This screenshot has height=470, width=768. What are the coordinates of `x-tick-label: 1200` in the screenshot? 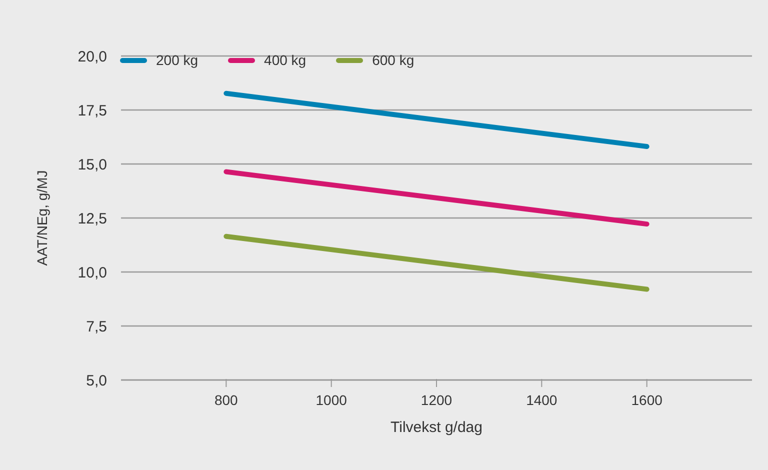 It's located at (436, 400).